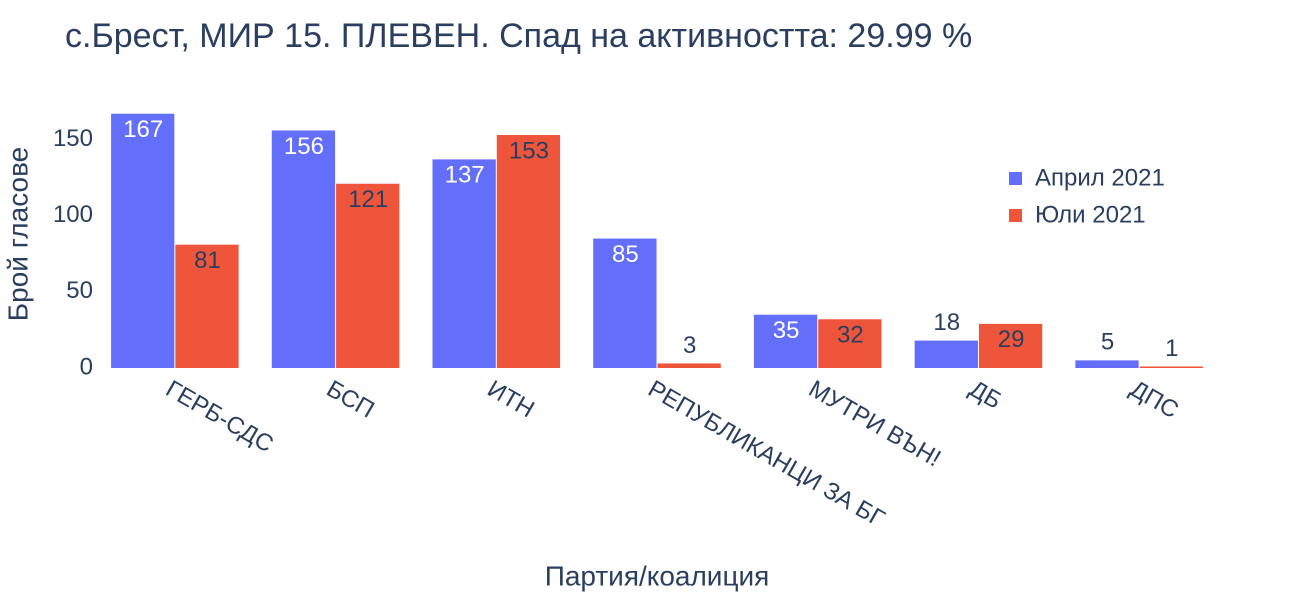  I want to click on data-label: 5, so click(1107, 342).